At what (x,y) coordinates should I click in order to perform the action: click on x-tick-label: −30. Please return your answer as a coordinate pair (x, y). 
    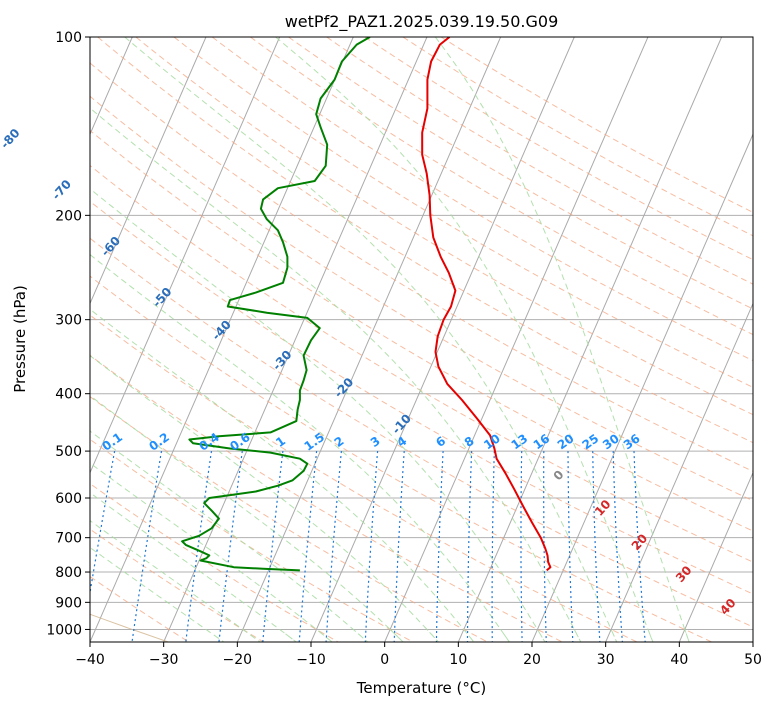
    Looking at the image, I should click on (164, 660).